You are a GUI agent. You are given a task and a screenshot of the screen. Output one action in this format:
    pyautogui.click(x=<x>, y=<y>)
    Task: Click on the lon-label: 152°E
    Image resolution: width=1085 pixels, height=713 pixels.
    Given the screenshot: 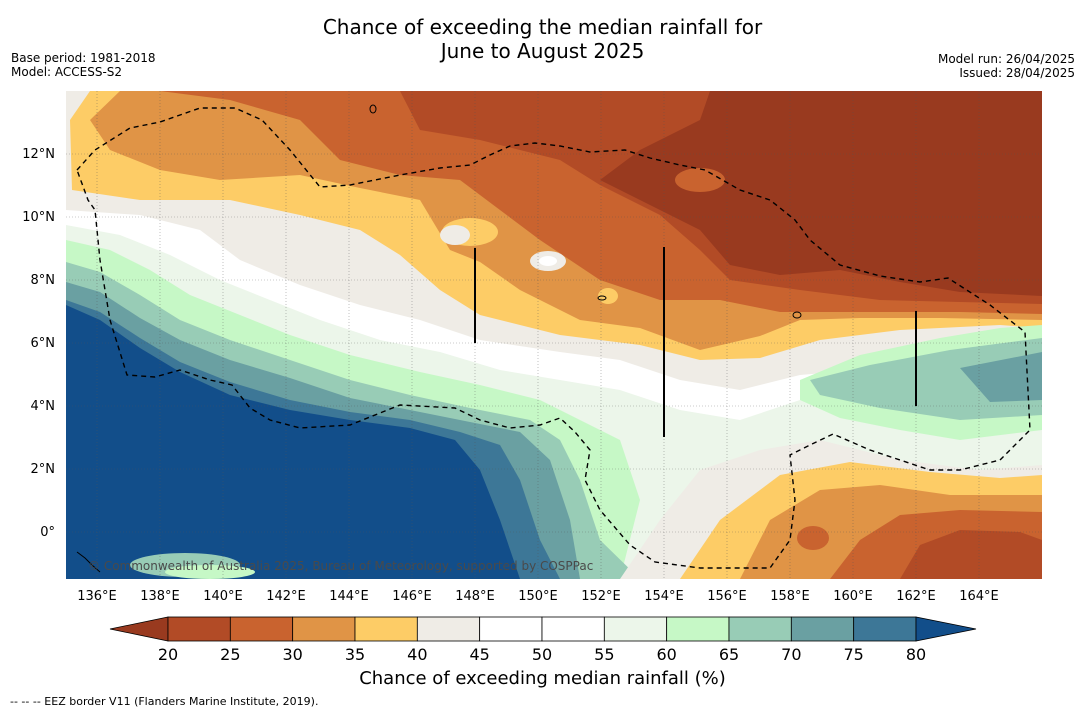 What is the action you would take?
    pyautogui.click(x=601, y=596)
    